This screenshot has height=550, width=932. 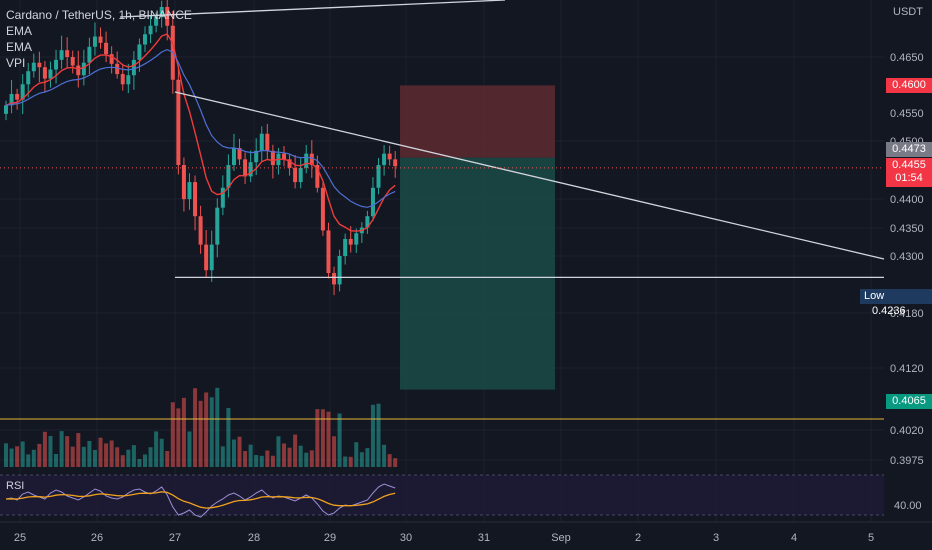 What do you see at coordinates (889, 311) in the screenshot?
I see `low-value: 0.4236` at bounding box center [889, 311].